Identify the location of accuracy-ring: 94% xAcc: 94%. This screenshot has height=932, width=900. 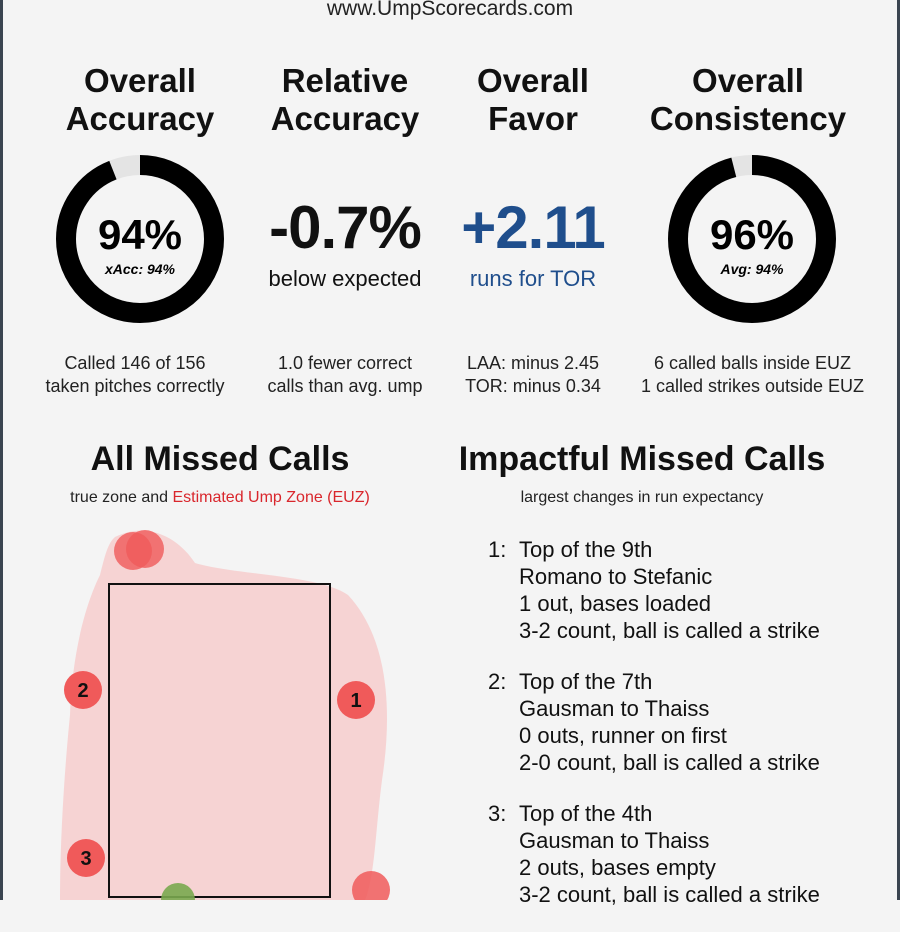
(140, 239).